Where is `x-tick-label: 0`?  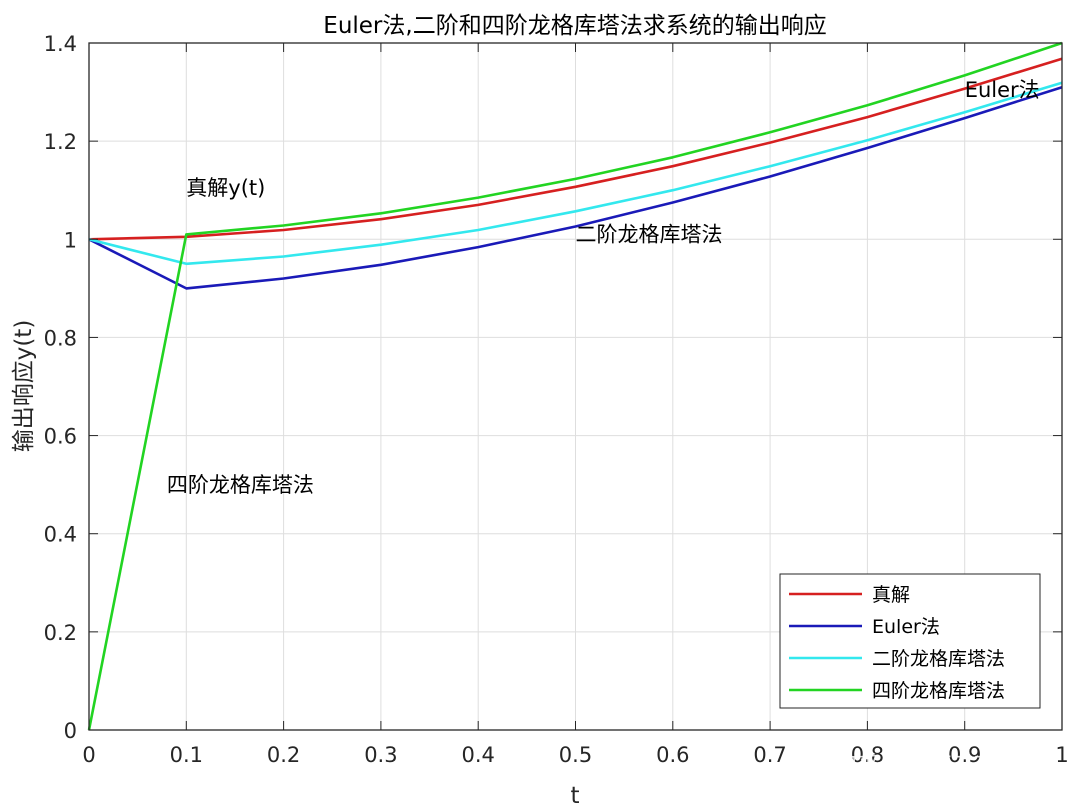 x-tick-label: 0 is located at coordinates (88, 755).